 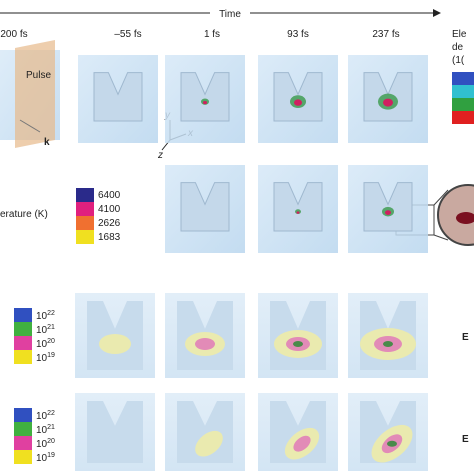 What do you see at coordinates (109, 237) in the screenshot?
I see `legend-label: 1683` at bounding box center [109, 237].